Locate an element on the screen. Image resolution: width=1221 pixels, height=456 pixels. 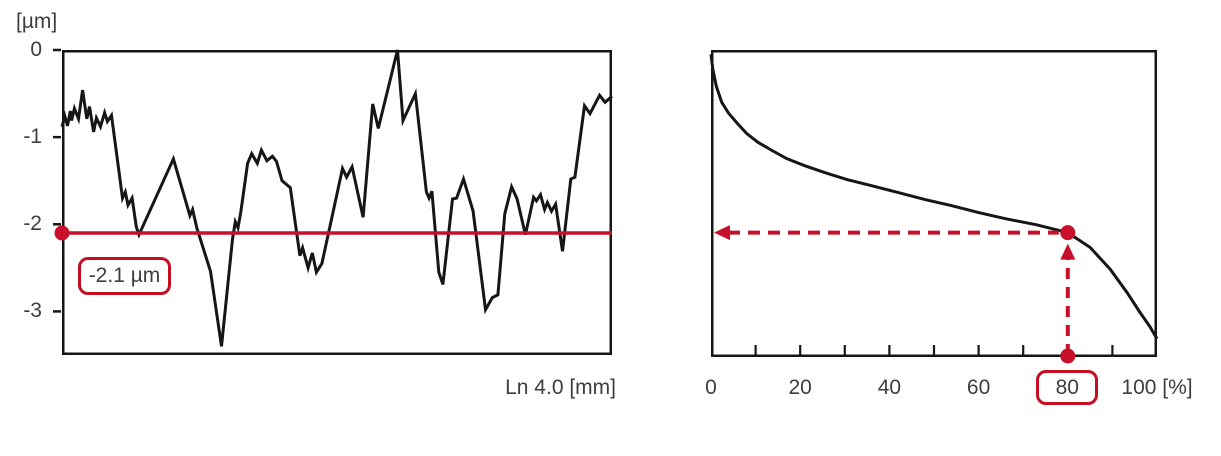
x-tick-label-boxed: 80 is located at coordinates (1067, 387).